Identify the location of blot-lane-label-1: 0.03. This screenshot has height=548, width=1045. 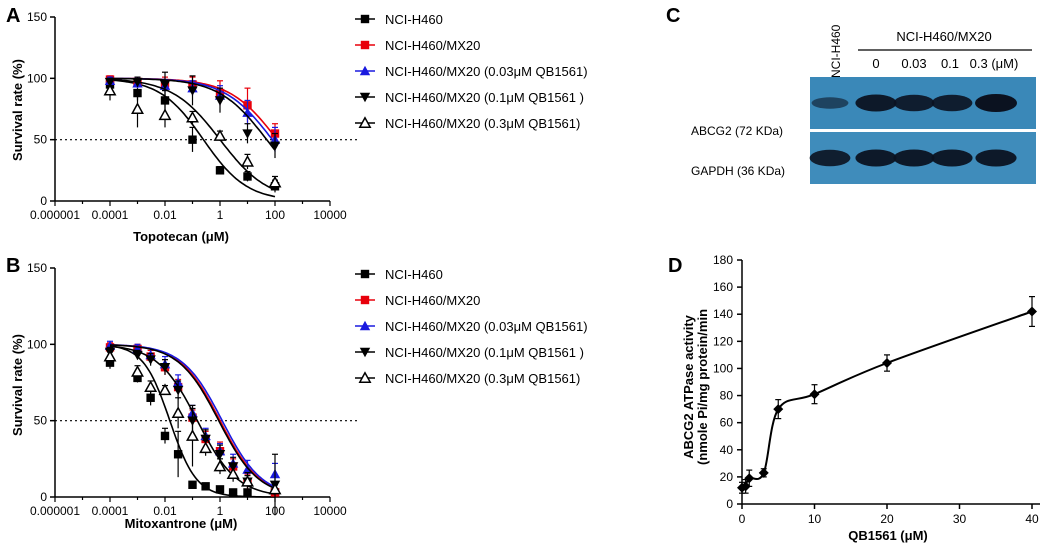
(913, 63).